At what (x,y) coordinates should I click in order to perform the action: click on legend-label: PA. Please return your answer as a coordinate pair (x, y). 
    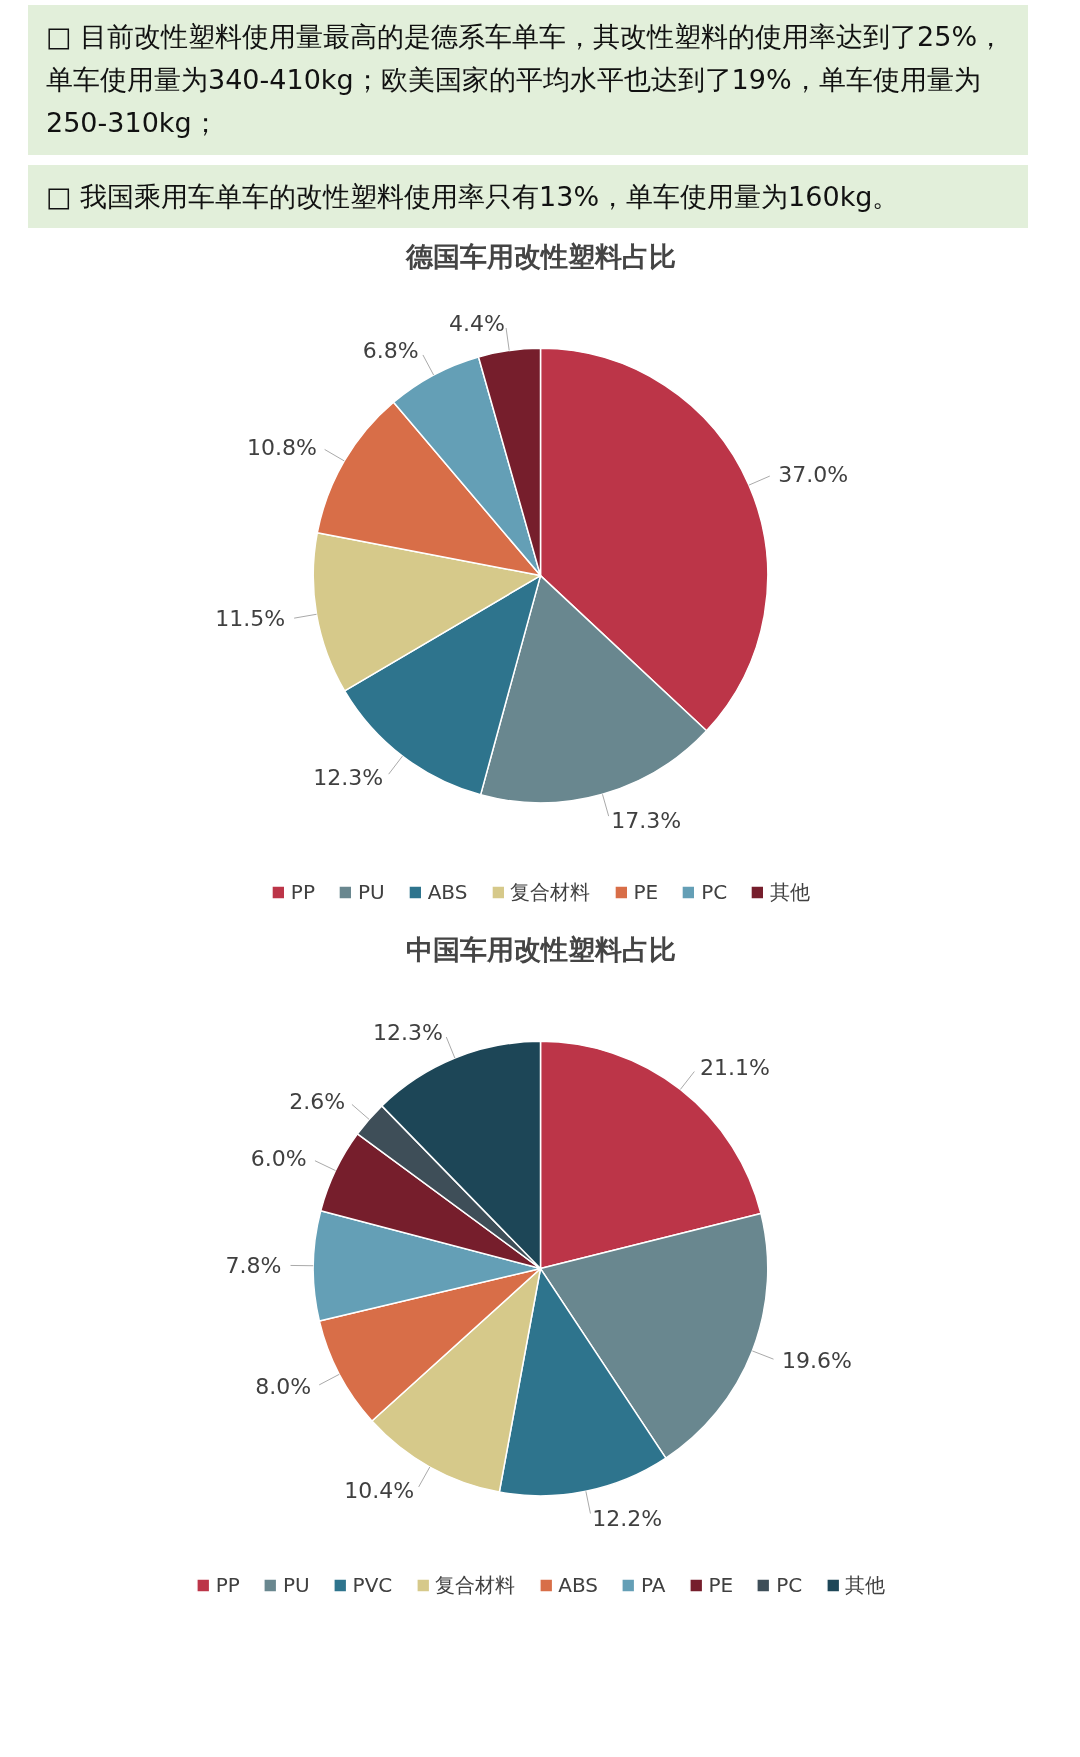
    Looking at the image, I should click on (653, 1585).